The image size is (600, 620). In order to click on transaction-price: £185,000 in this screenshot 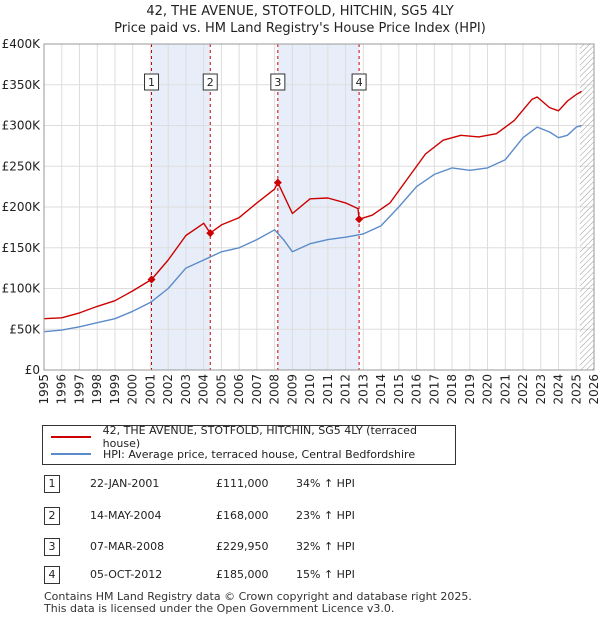, I will do `click(242, 574)`.